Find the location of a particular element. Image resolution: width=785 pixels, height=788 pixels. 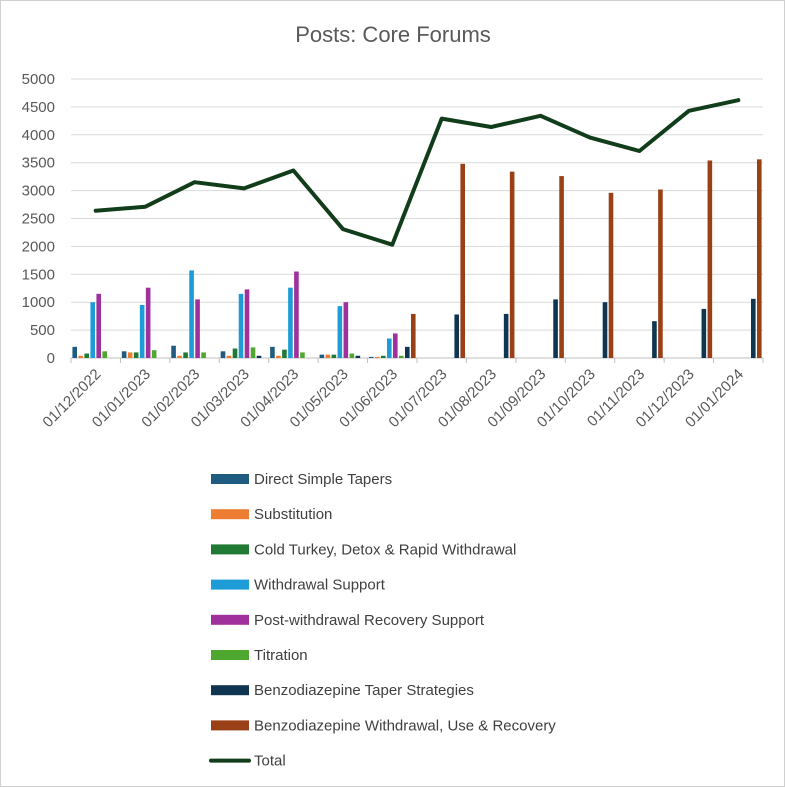

y-tick-label: 5000 is located at coordinates (38, 79).